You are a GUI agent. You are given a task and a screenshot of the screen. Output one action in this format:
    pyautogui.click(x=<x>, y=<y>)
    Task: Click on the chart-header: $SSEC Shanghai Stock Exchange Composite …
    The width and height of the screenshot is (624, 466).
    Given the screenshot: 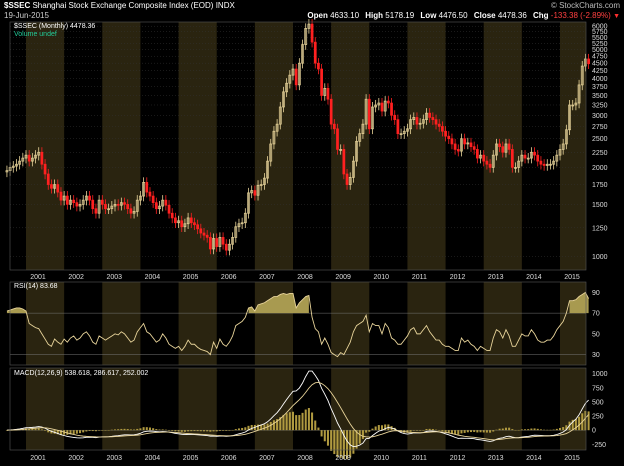 What is the action you would take?
    pyautogui.click(x=312, y=11)
    